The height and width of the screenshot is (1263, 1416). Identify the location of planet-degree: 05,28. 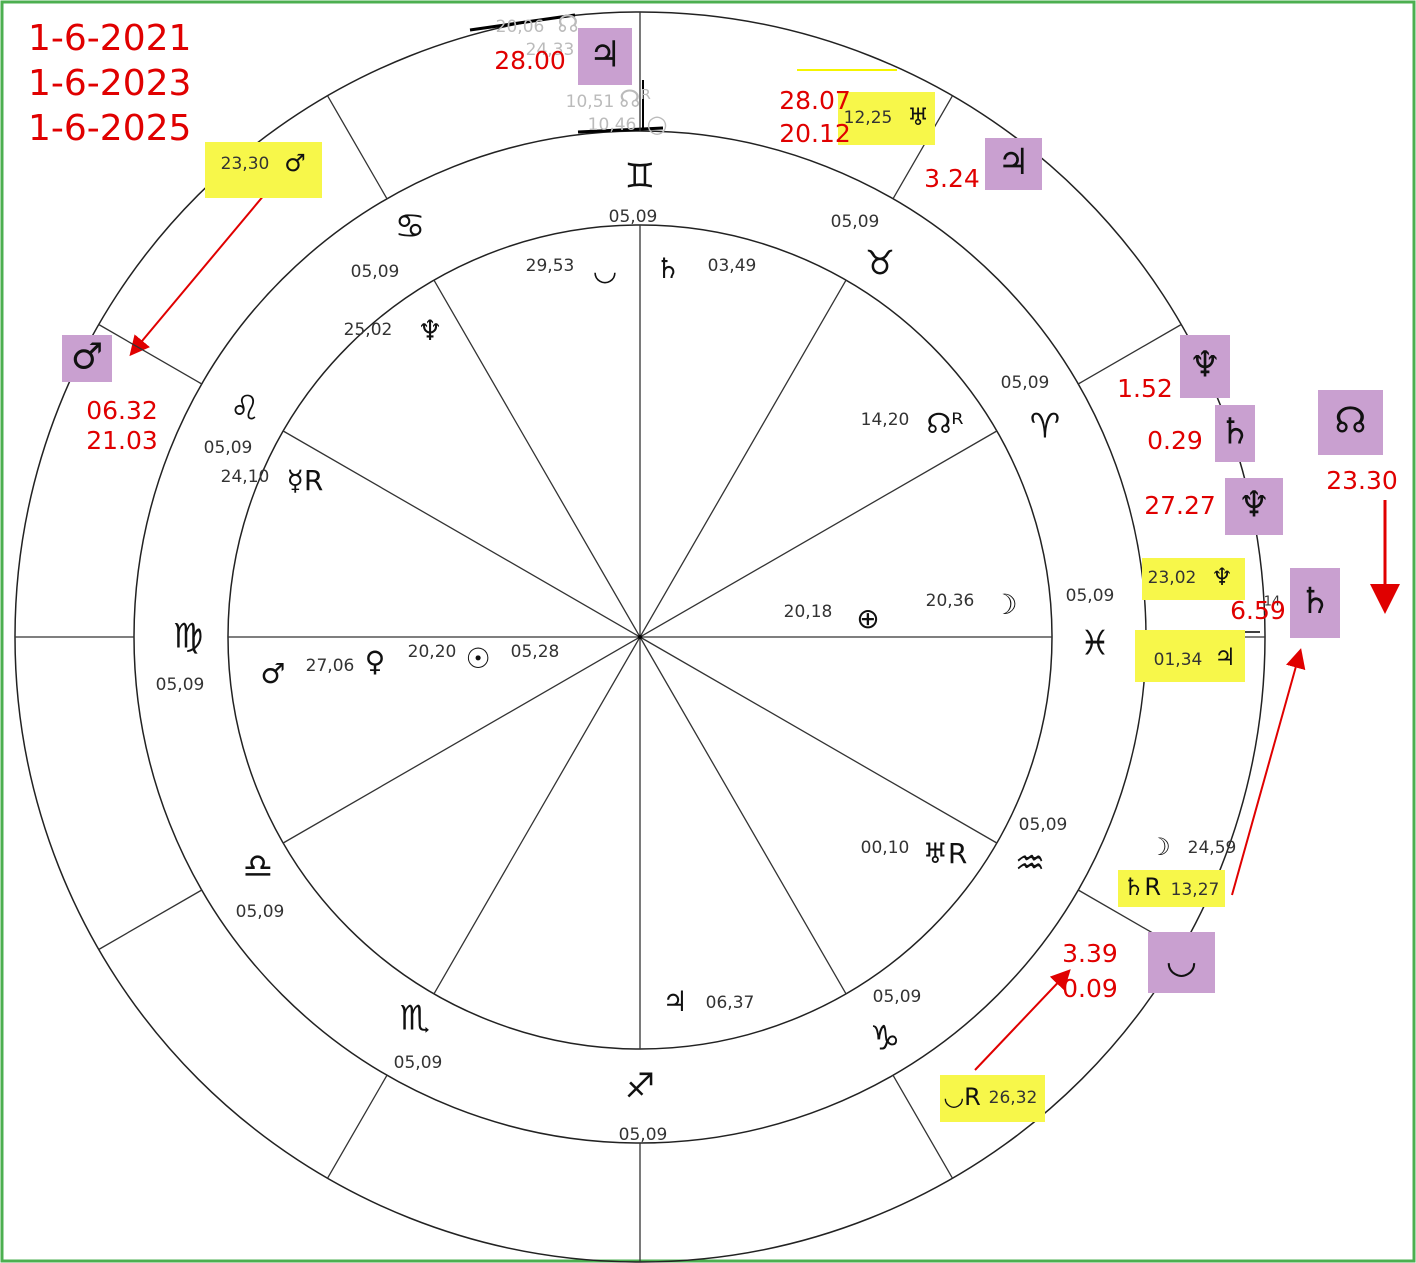
(535, 652).